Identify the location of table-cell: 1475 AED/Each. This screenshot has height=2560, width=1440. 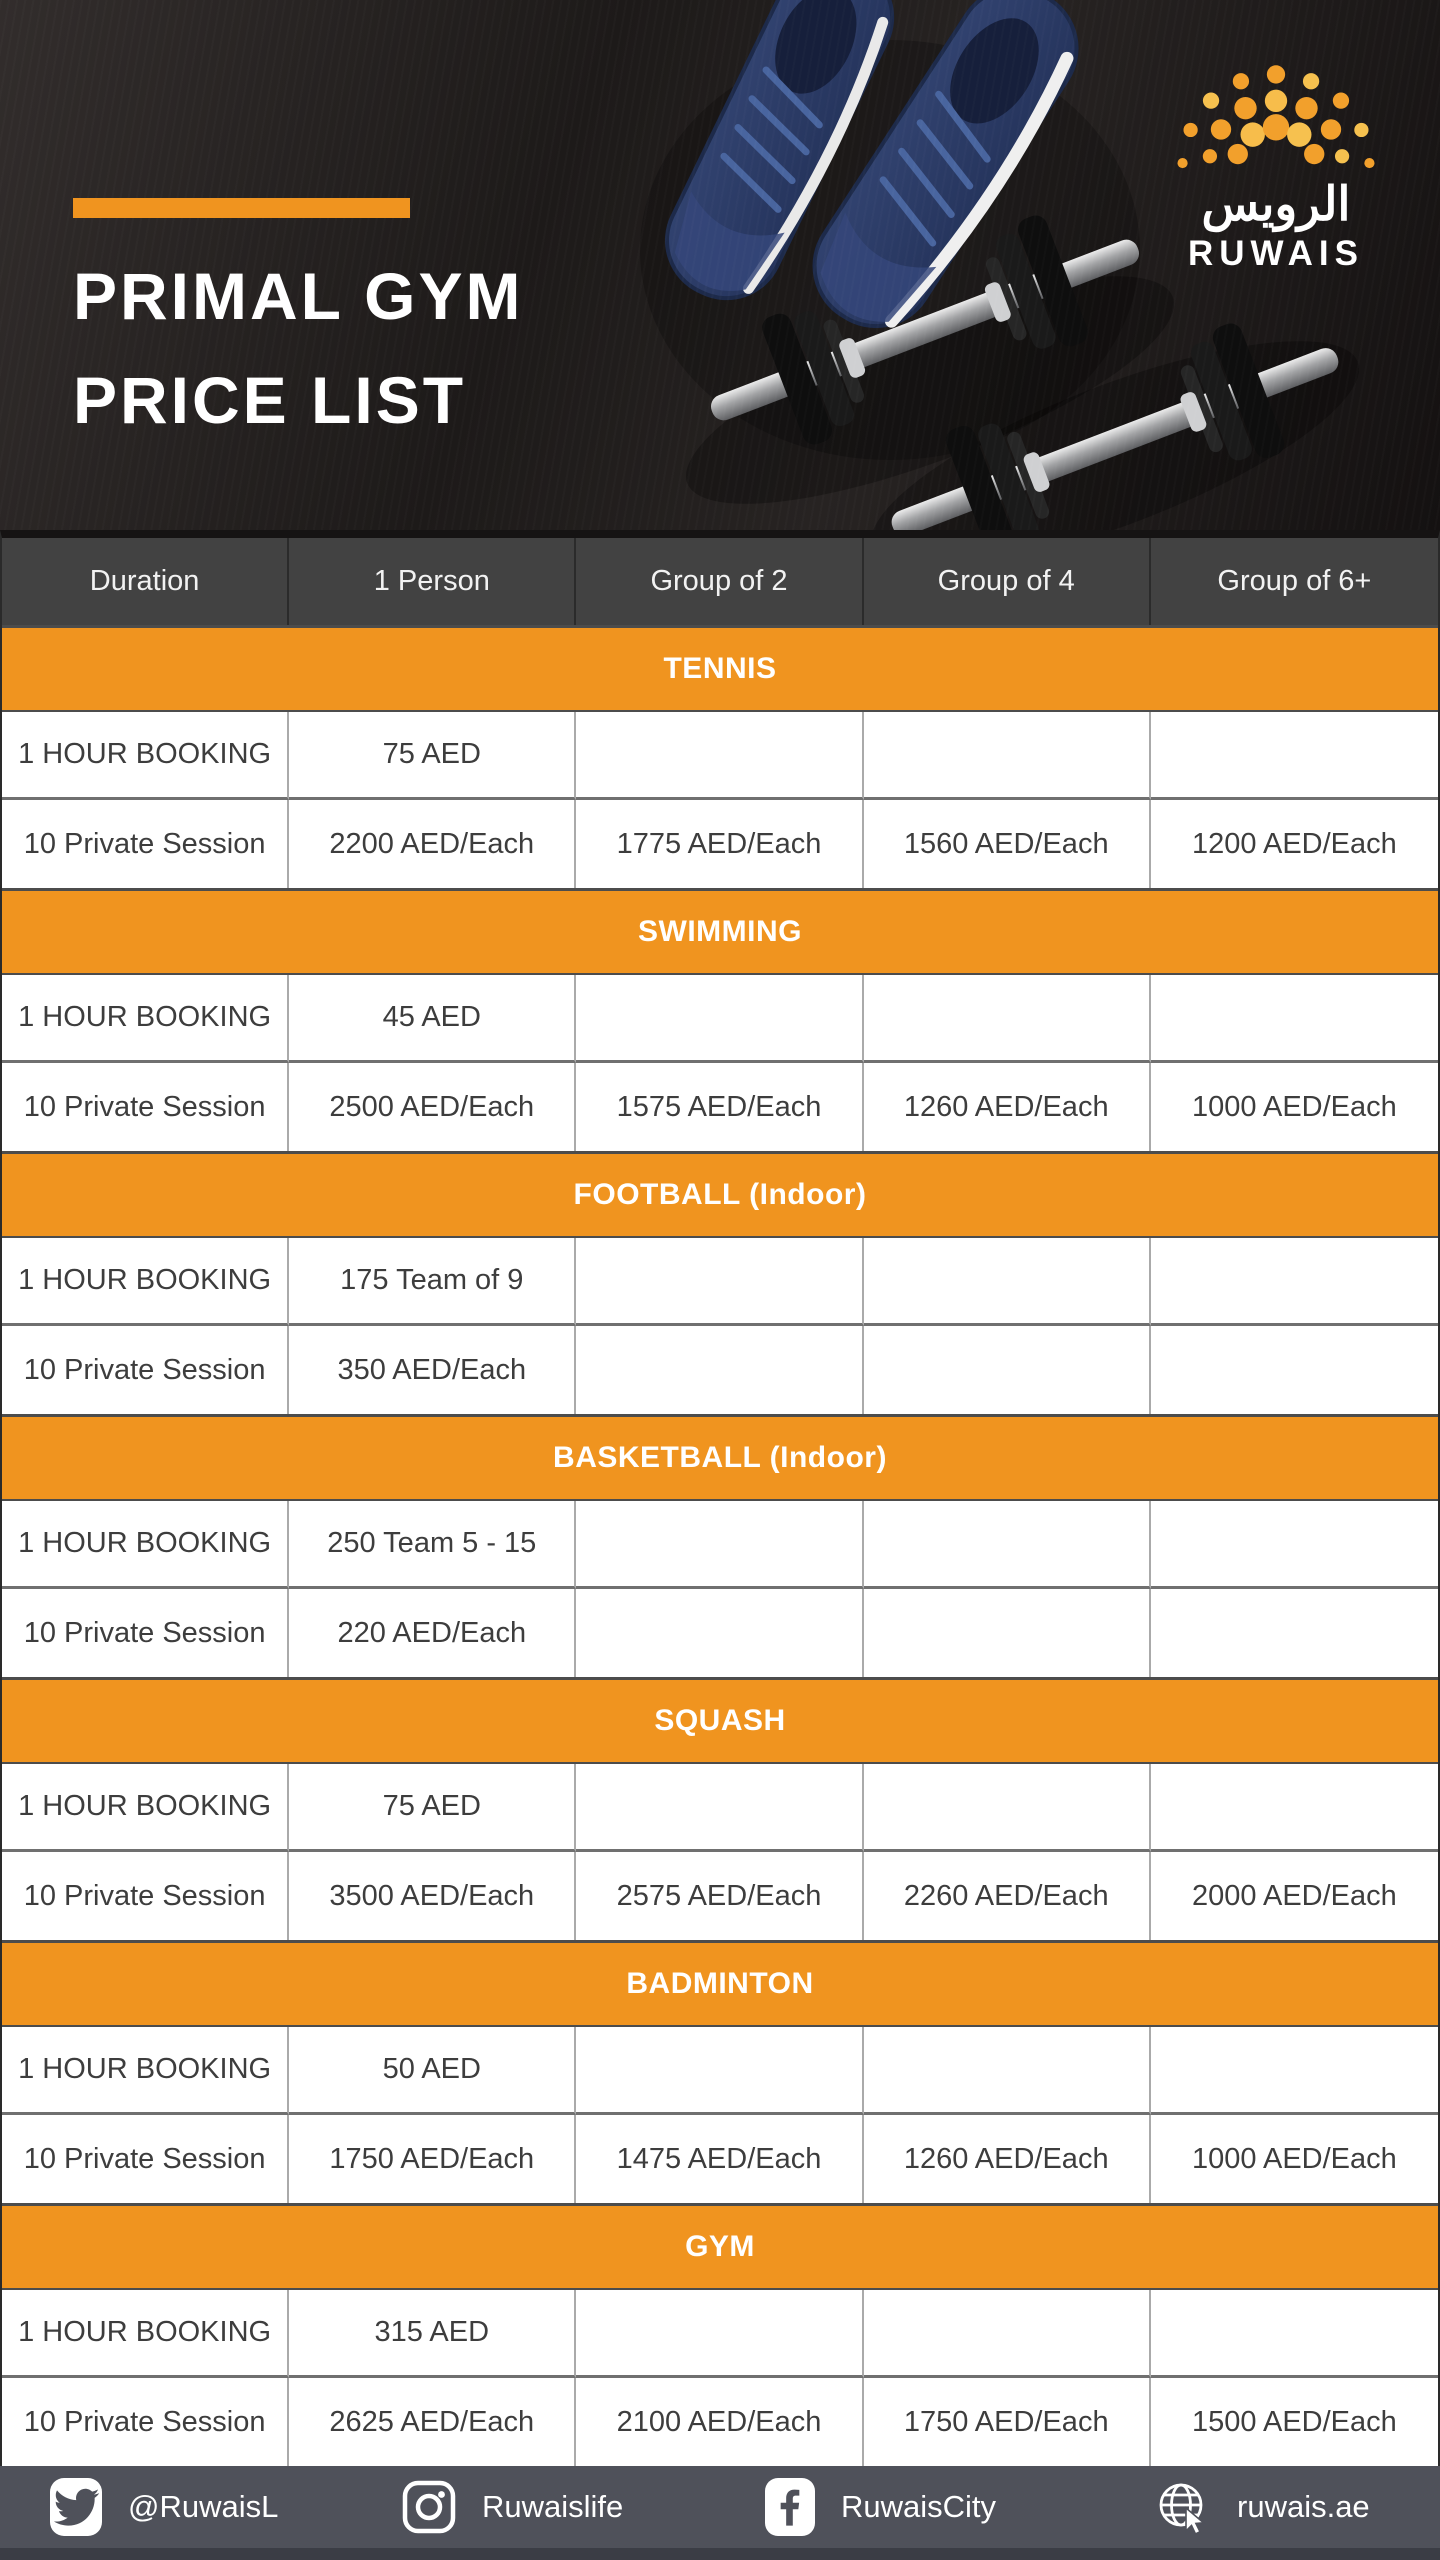
(720, 2159).